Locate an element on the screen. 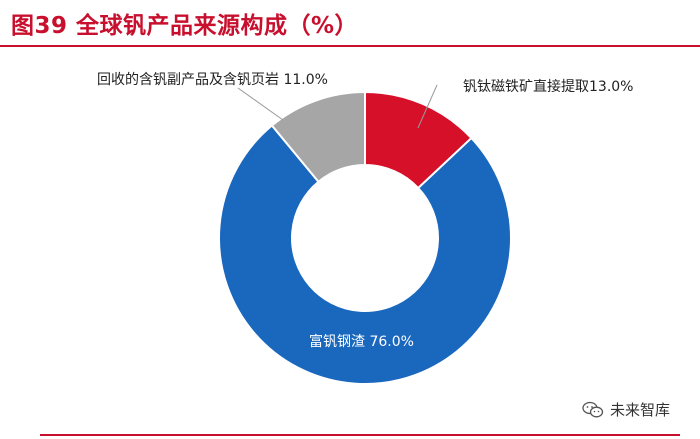 The width and height of the screenshot is (700, 439). watermark-text: 未来智库 is located at coordinates (640, 410).